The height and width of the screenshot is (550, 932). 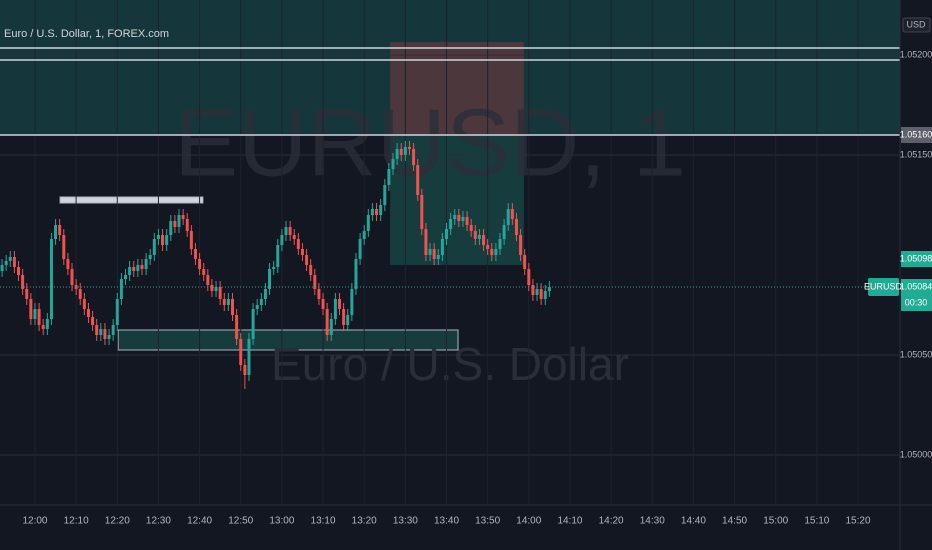 I want to click on symbol-label: EURUSD, so click(x=883, y=286).